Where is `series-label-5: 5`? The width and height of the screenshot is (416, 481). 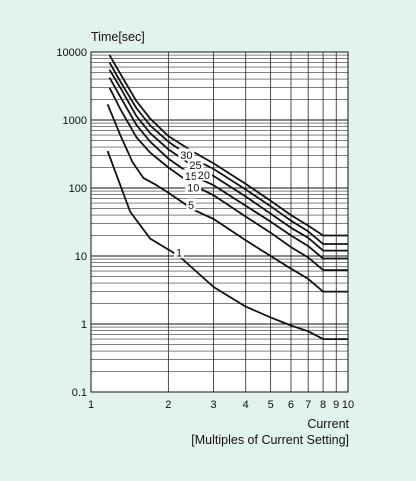 series-label-5: 5 is located at coordinates (191, 206).